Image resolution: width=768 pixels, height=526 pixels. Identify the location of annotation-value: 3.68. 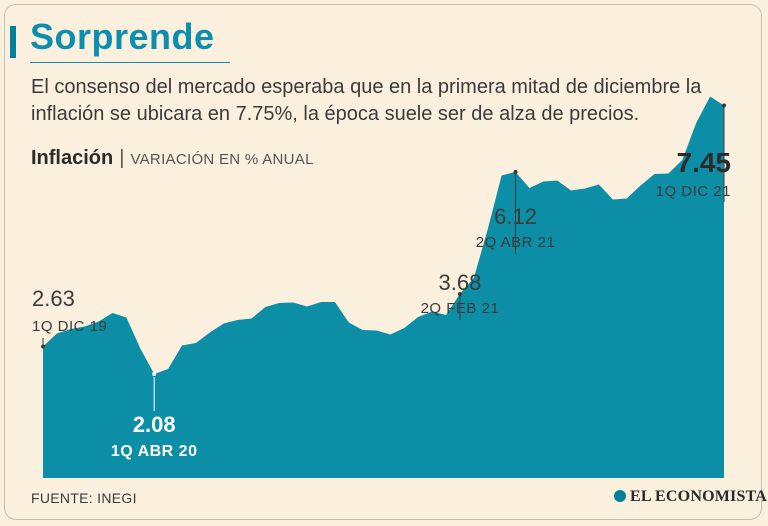
(460, 282).